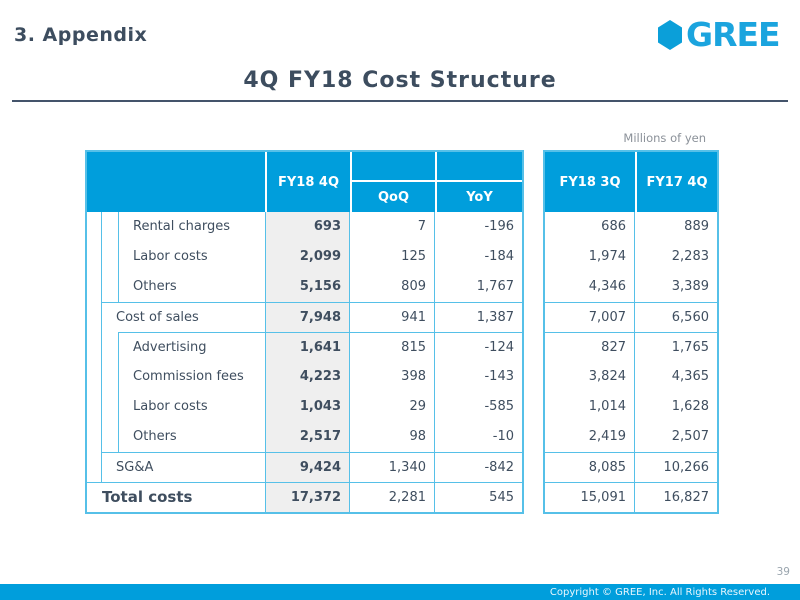  I want to click on cell-yoy: 1,767, so click(495, 286).